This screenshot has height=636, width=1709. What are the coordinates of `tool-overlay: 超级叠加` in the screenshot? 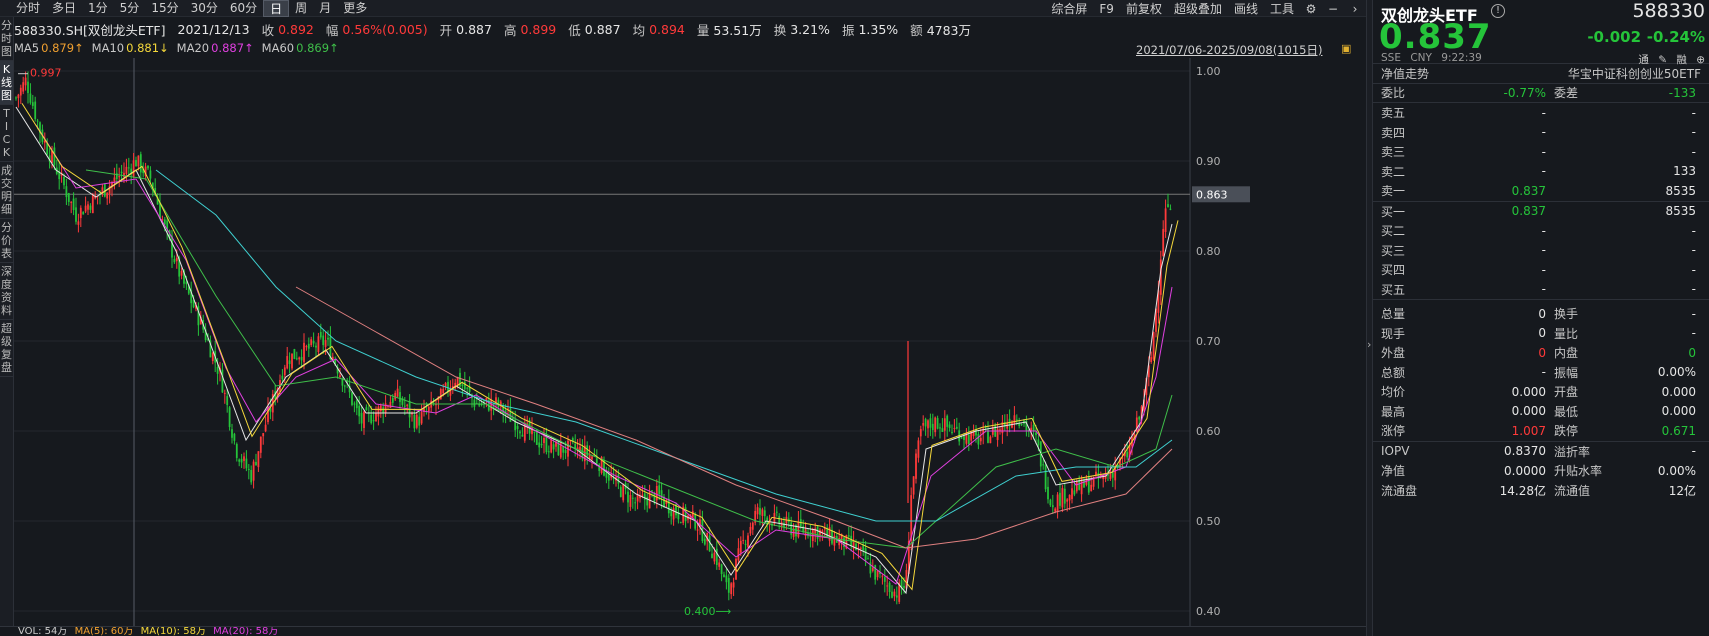 It's located at (1197, 9).